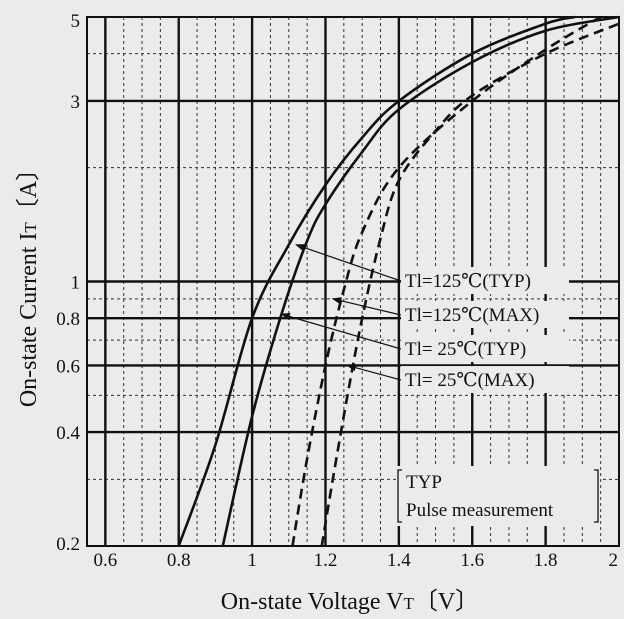 This screenshot has height=619, width=624. I want to click on annotation-box: TYP Pulse measurement, so click(498, 496).